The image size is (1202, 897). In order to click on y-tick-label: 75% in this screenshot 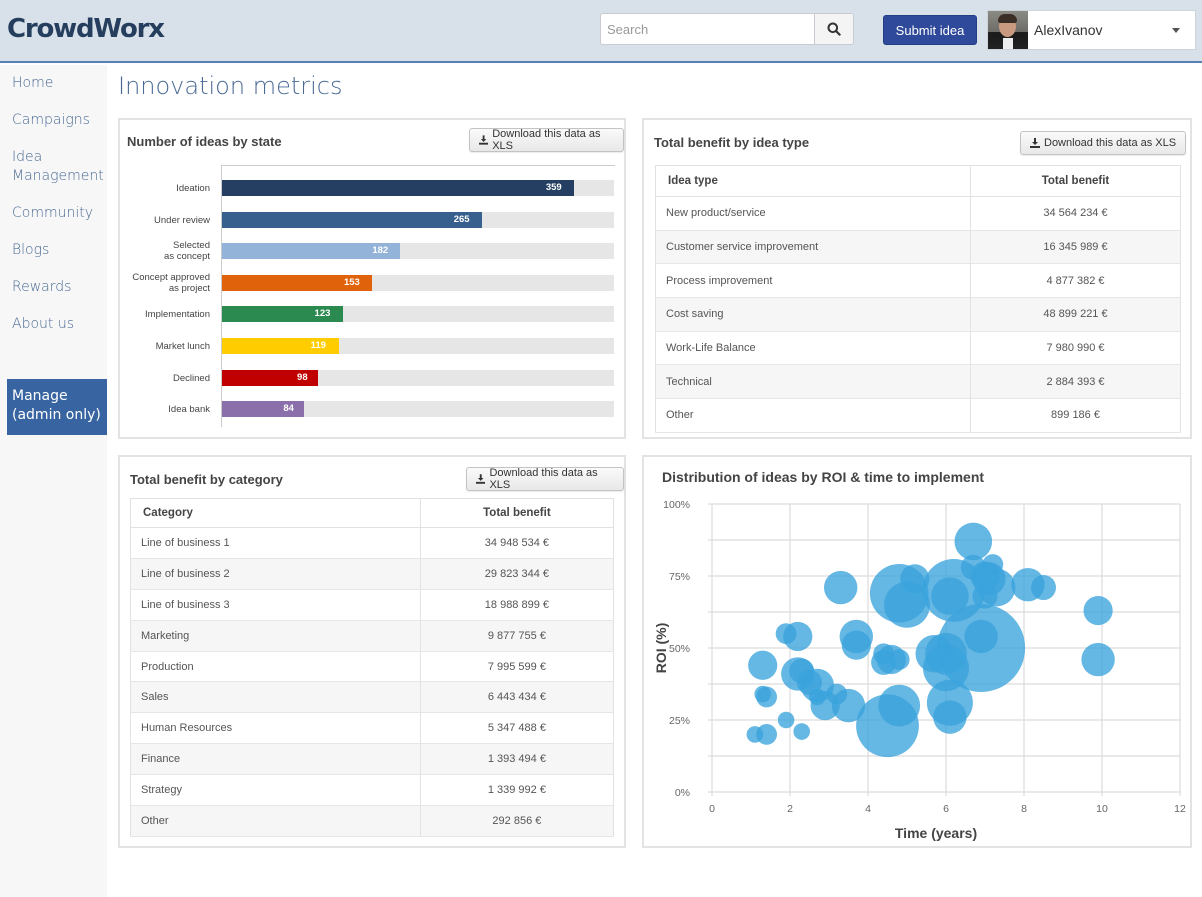, I will do `click(679, 577)`.